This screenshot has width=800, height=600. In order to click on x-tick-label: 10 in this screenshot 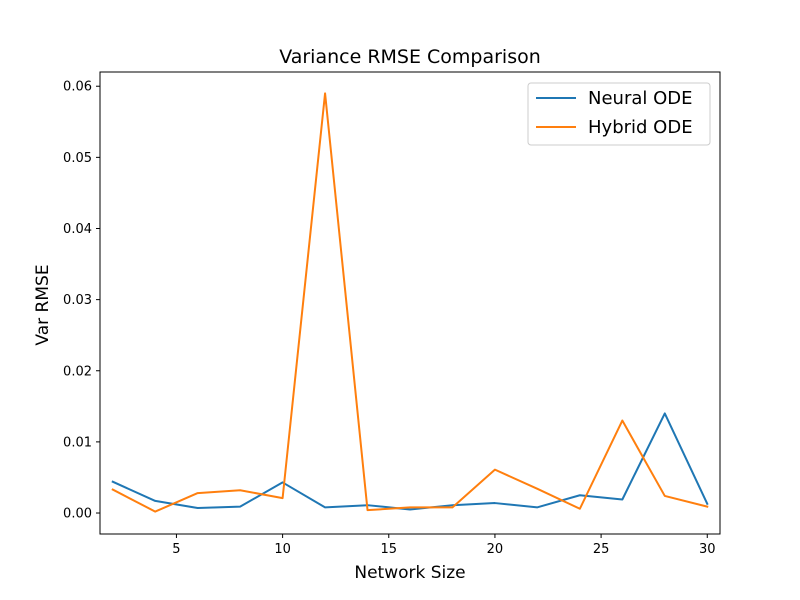, I will do `click(282, 549)`.